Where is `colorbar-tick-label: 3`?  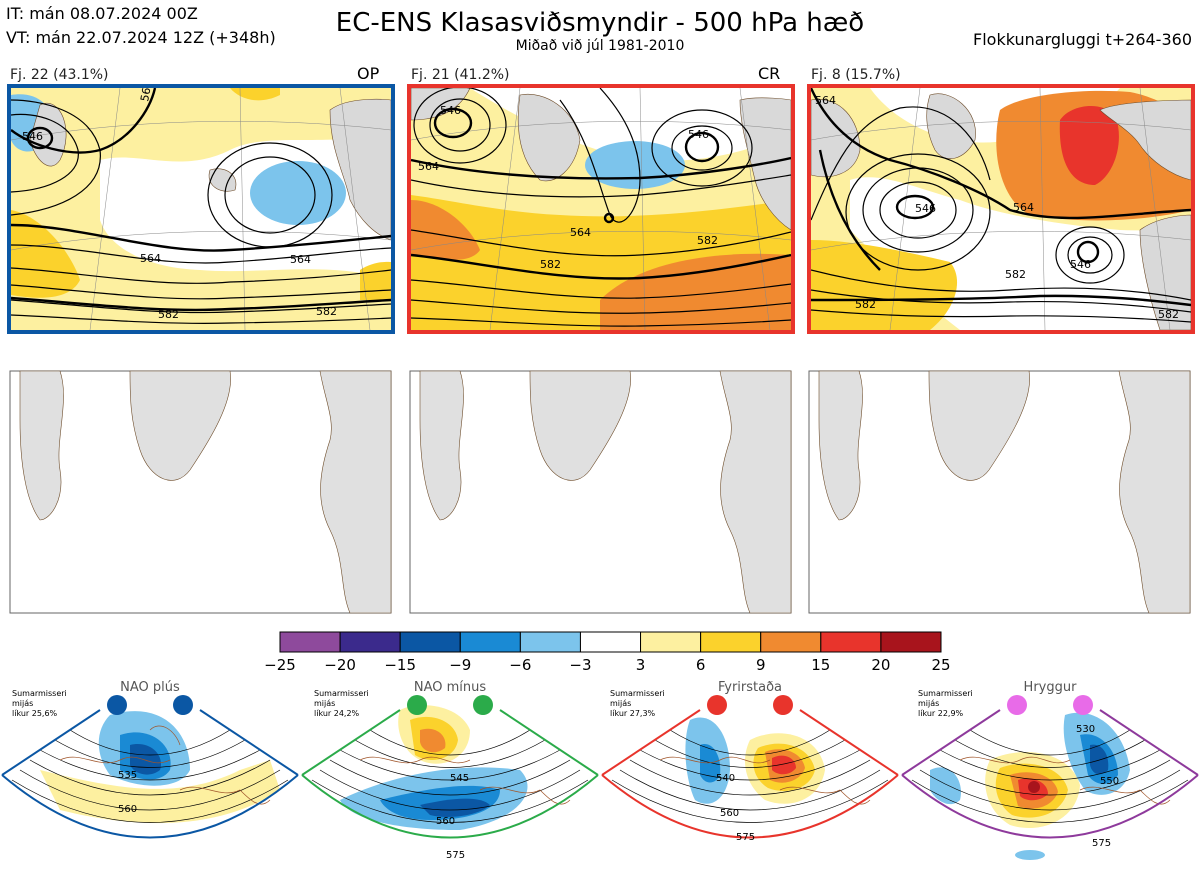 colorbar-tick-label: 3 is located at coordinates (641, 665).